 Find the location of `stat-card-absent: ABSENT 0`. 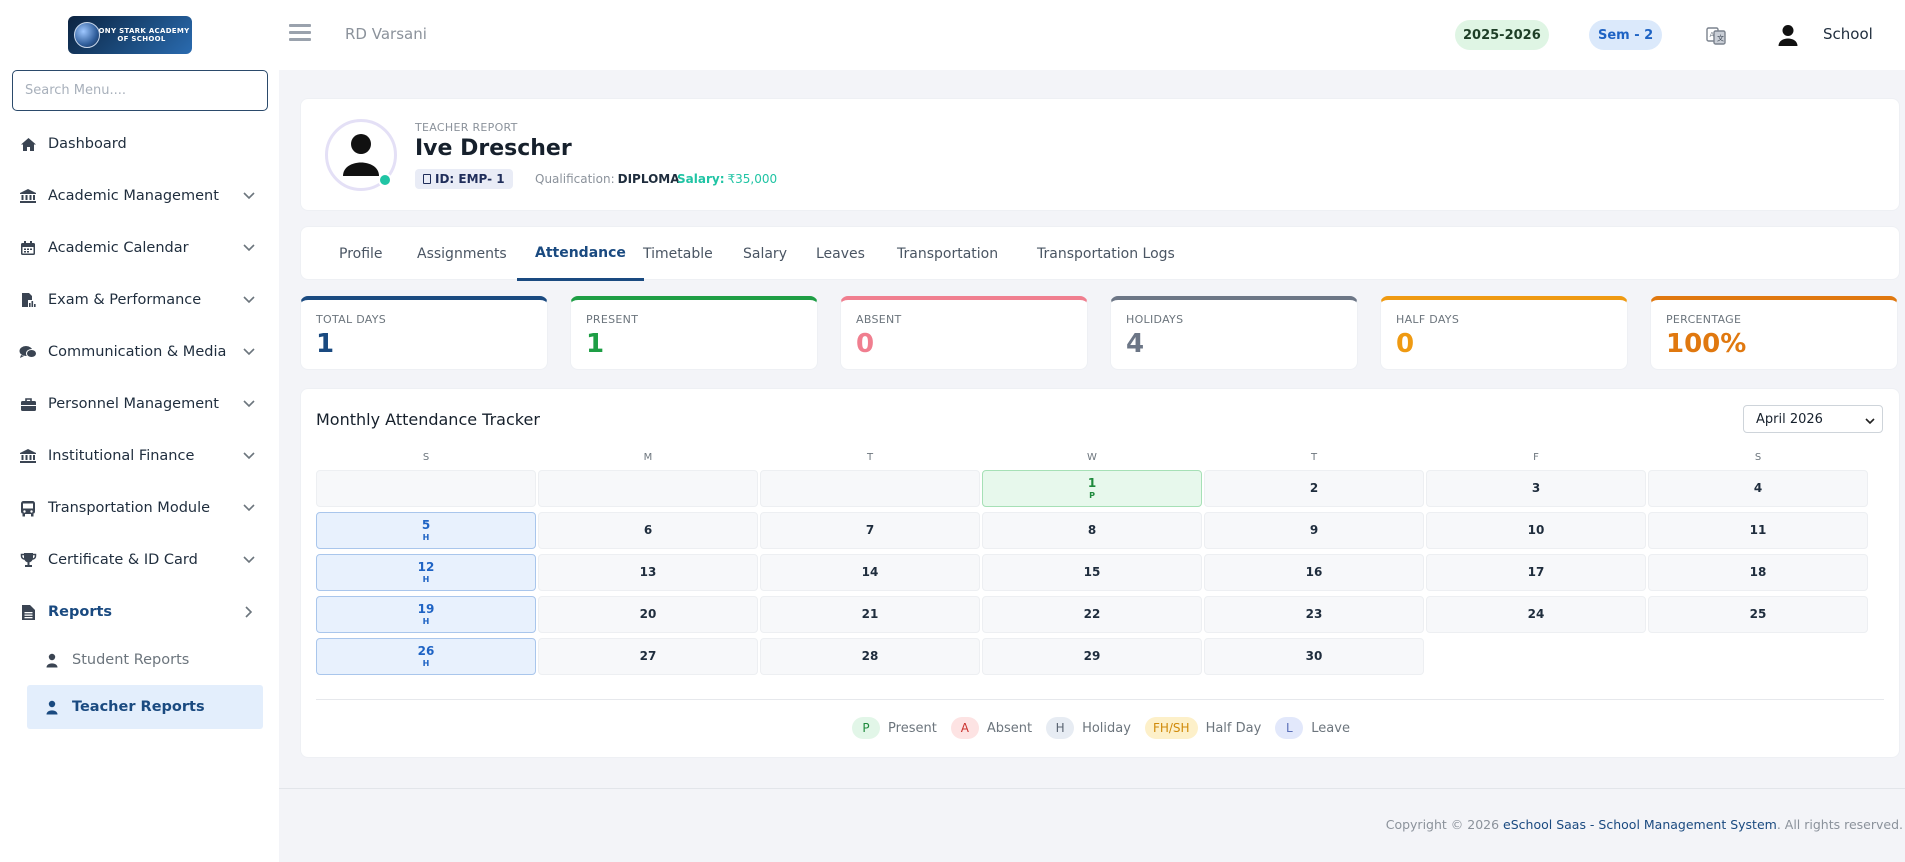

stat-card-absent: ABSENT 0 is located at coordinates (964, 333).